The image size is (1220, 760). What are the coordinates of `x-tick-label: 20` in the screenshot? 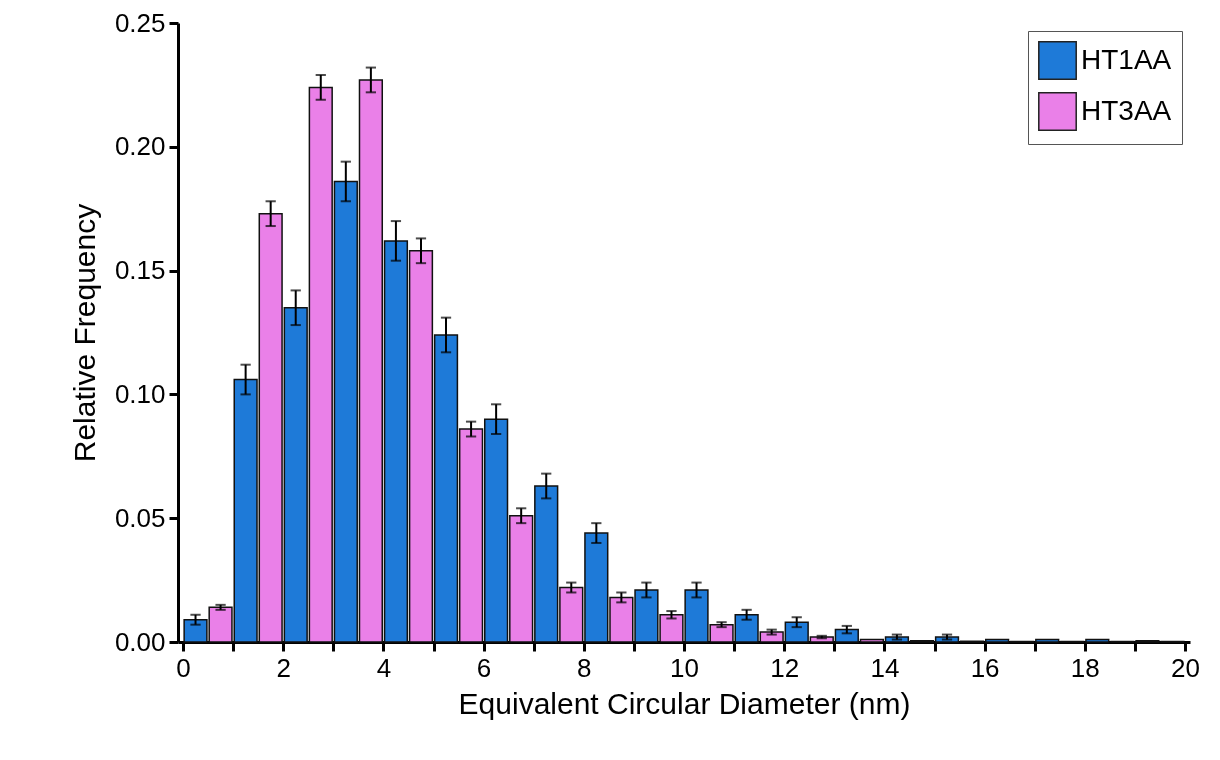 It's located at (1185, 667).